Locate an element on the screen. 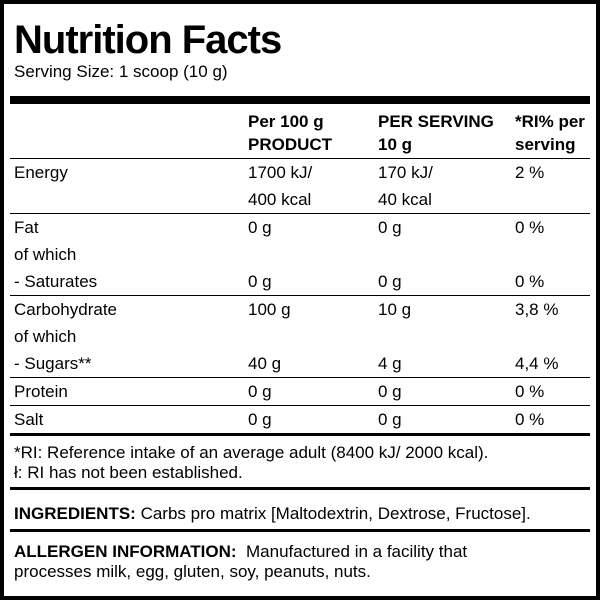 The image size is (600, 600). table-cell: 100 g is located at coordinates (269, 309).